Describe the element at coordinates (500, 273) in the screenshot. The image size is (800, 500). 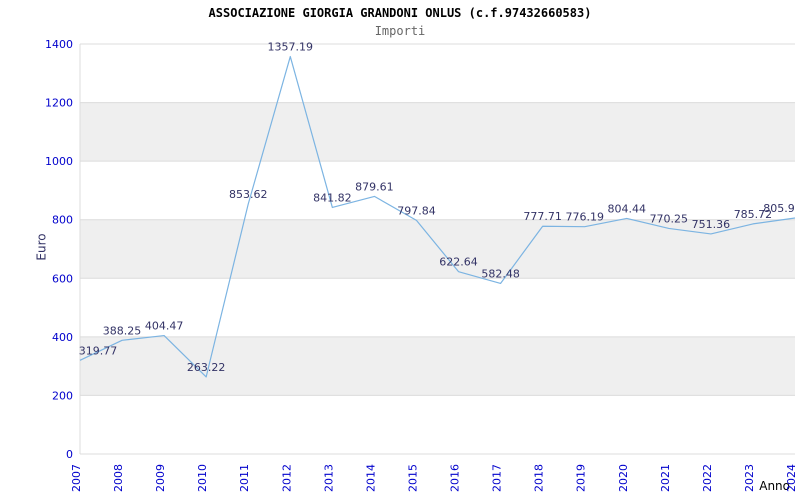
I see `value-label: 582.48` at that location.